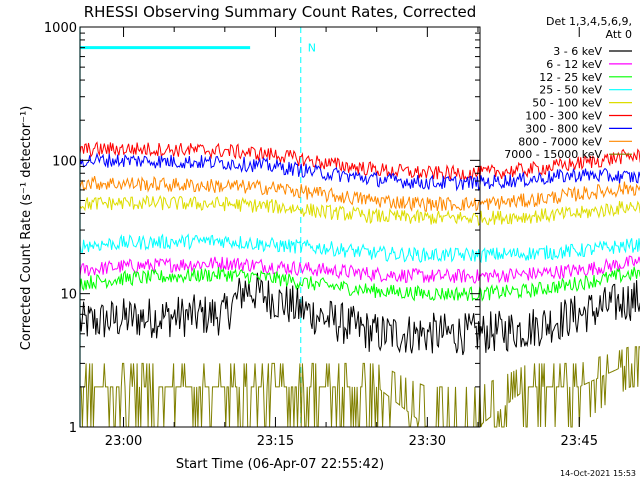  I want to click on annotation-label-1: N, so click(312, 48).